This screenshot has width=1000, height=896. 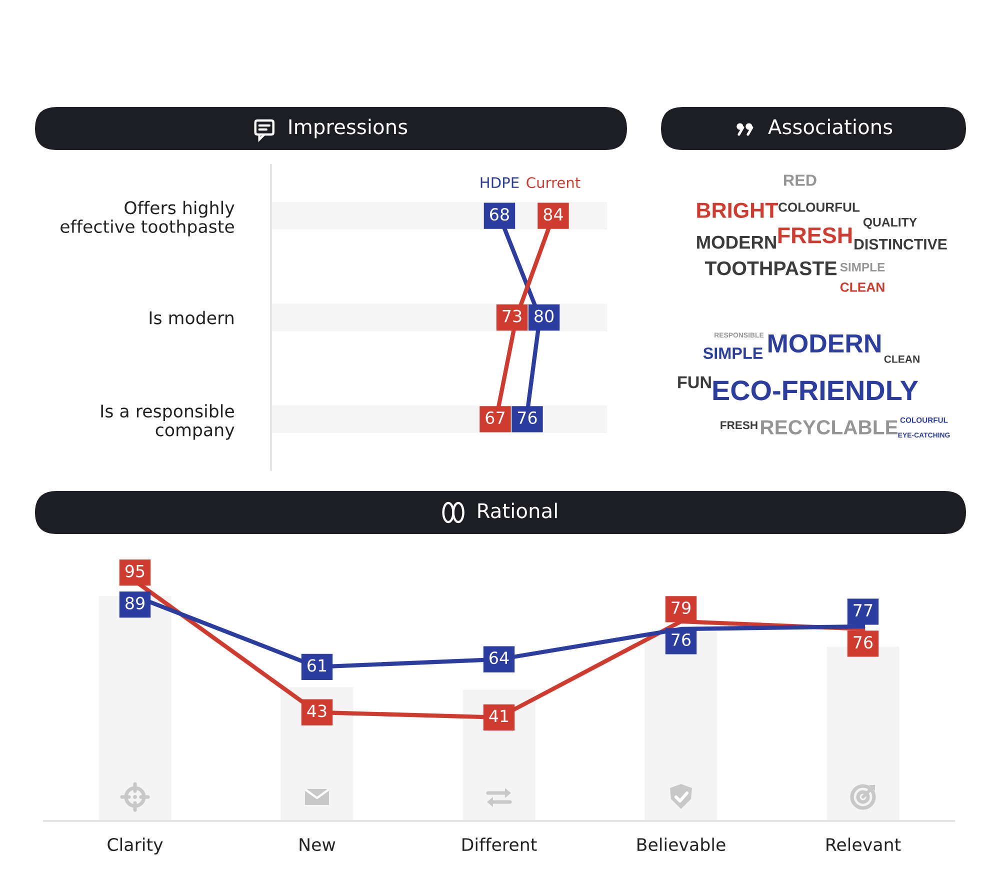 I want to click on text: COLOURFUL, so click(x=819, y=207).